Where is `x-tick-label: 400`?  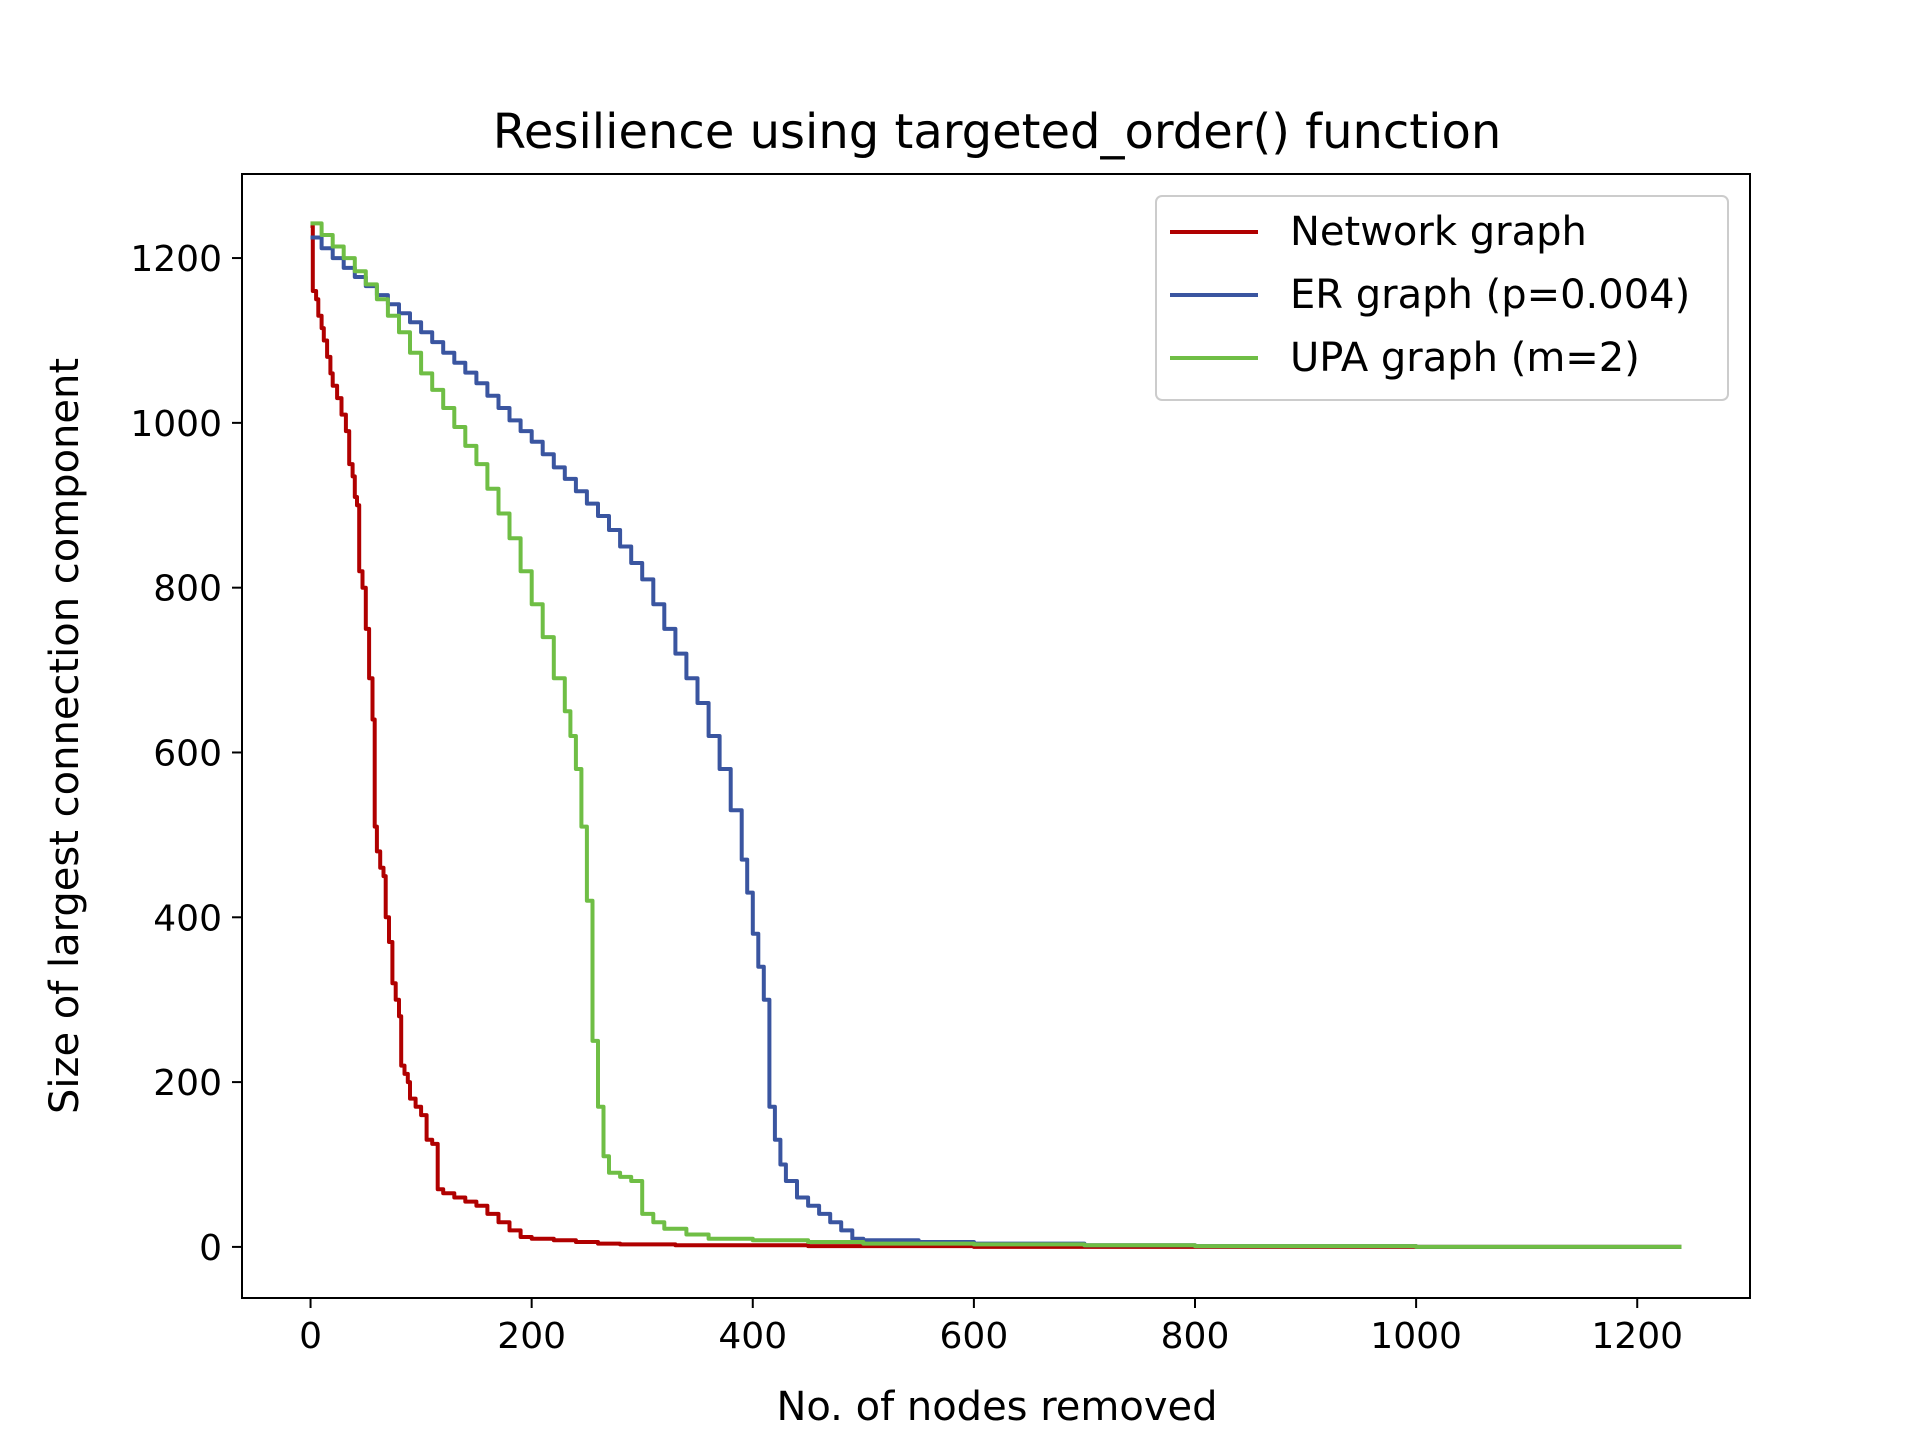 x-tick-label: 400 is located at coordinates (752, 1336).